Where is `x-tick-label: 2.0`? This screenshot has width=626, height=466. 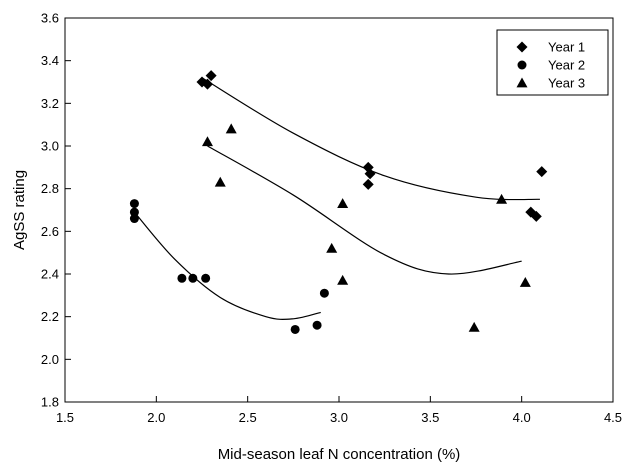
x-tick-label: 2.0 is located at coordinates (156, 417).